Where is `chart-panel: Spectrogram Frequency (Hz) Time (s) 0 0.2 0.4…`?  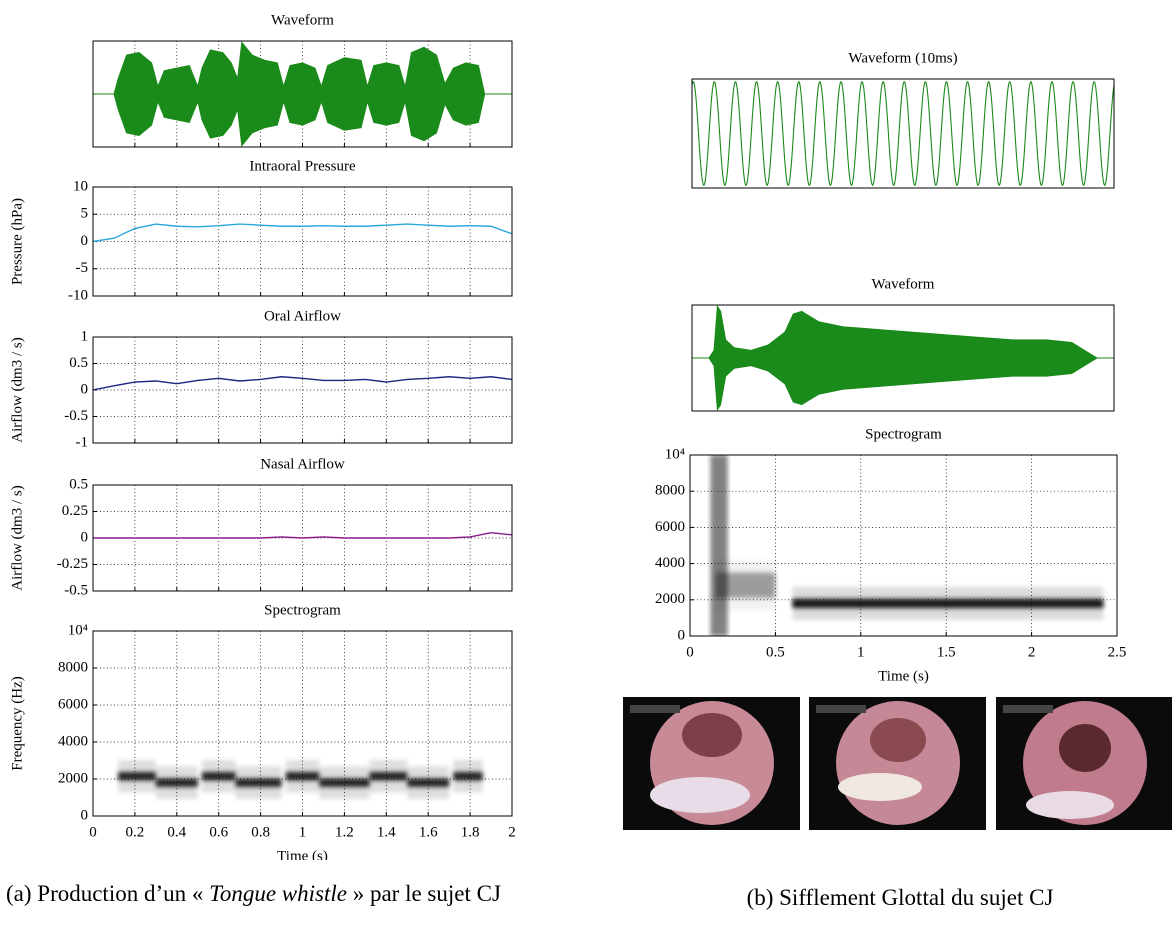
chart-panel: Spectrogram Frequency (Hz) Time (s) 0 0.2 0.4… is located at coordinates (262, 731).